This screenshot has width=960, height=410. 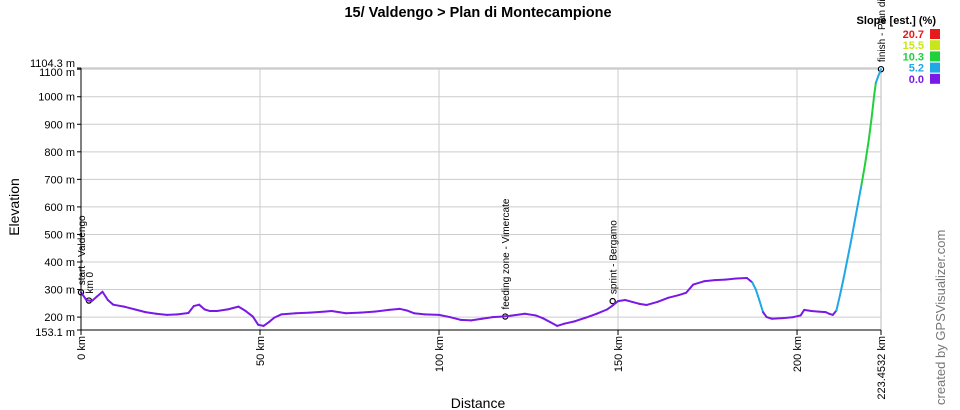 I want to click on waypoint-label: feeding zone - Vimercate, so click(x=506, y=253).